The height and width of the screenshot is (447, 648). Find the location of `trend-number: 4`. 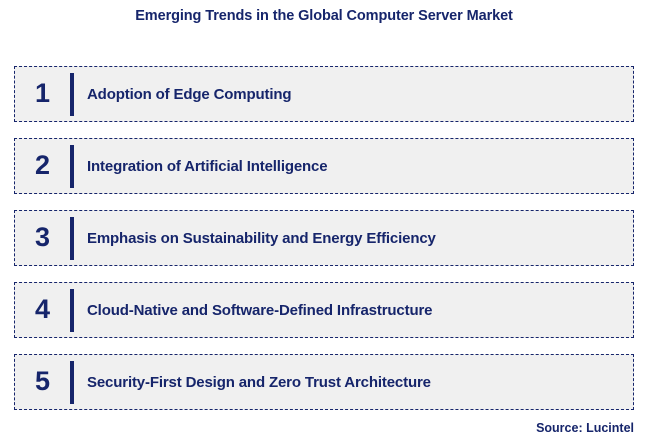

trend-number: 4 is located at coordinates (42, 308).